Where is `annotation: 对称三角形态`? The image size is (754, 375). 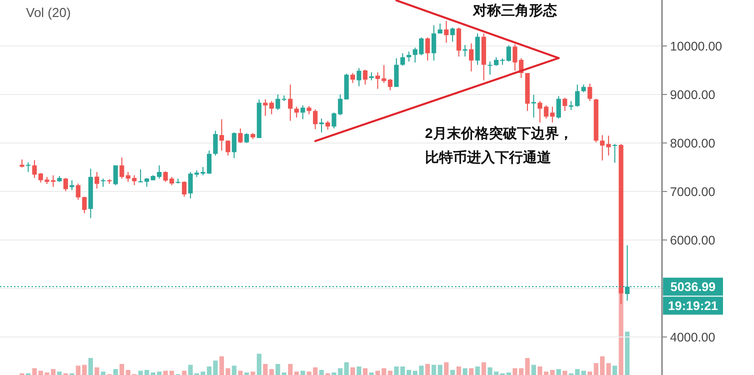
annotation: 对称三角形态 is located at coordinates (514, 10).